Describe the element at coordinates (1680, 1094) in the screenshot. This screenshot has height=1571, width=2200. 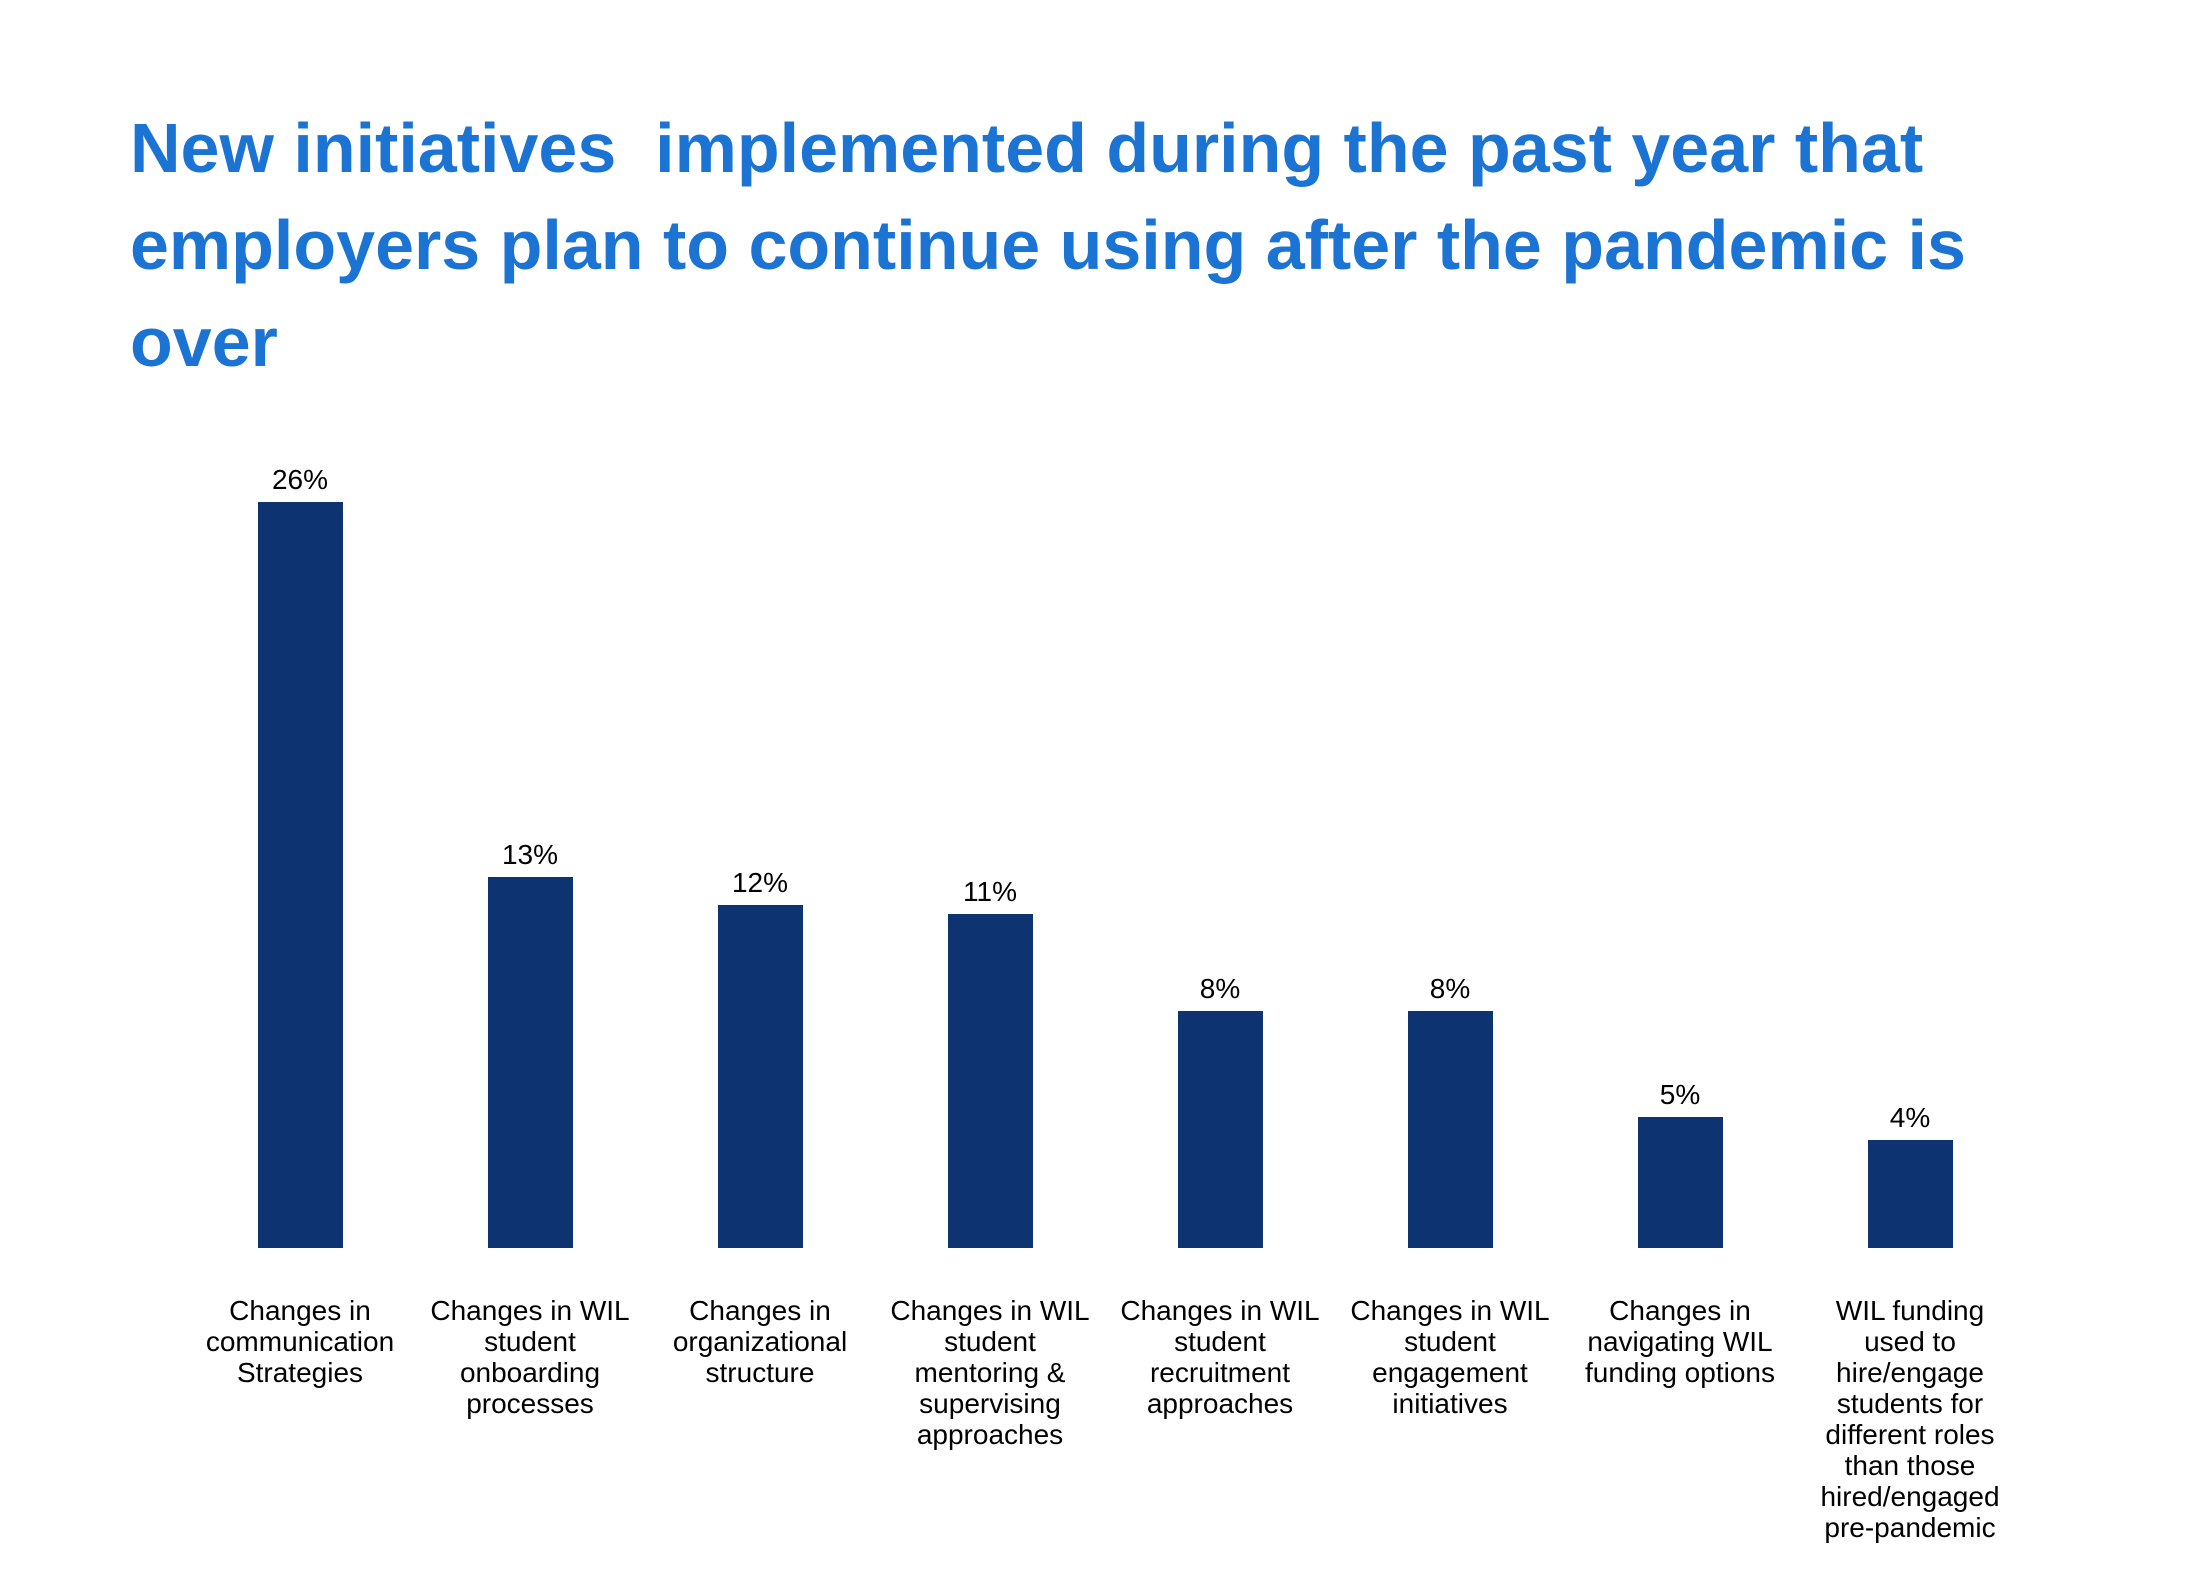
I see `bar-data-label: 5%` at that location.